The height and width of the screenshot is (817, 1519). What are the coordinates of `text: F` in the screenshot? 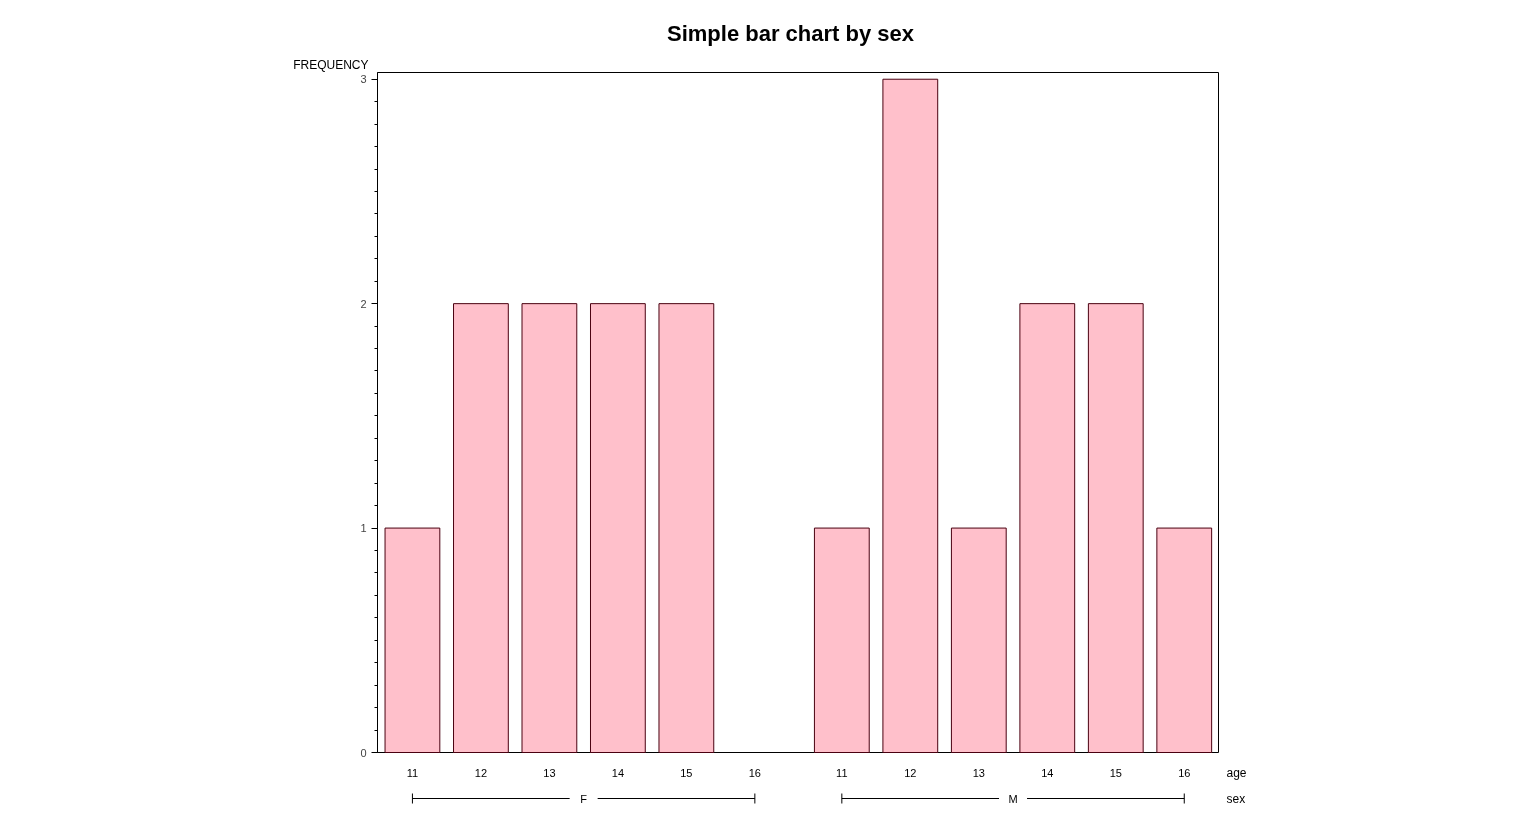 It's located at (584, 798).